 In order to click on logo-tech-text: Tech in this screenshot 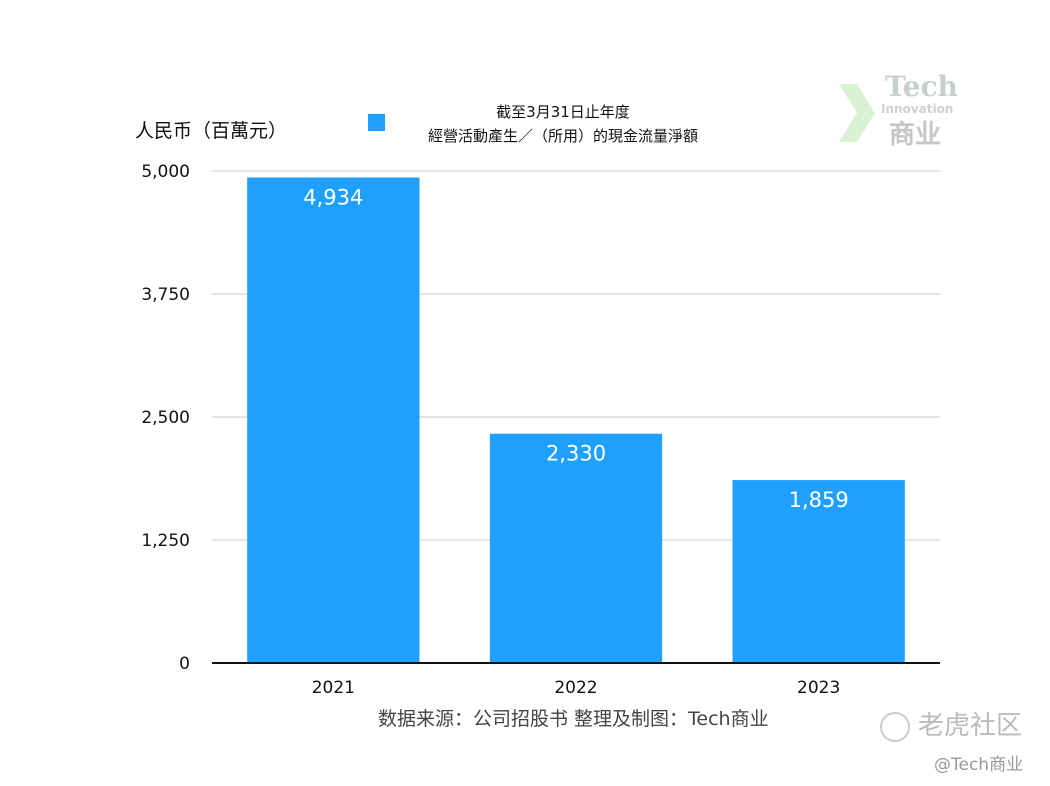, I will do `click(921, 86)`.